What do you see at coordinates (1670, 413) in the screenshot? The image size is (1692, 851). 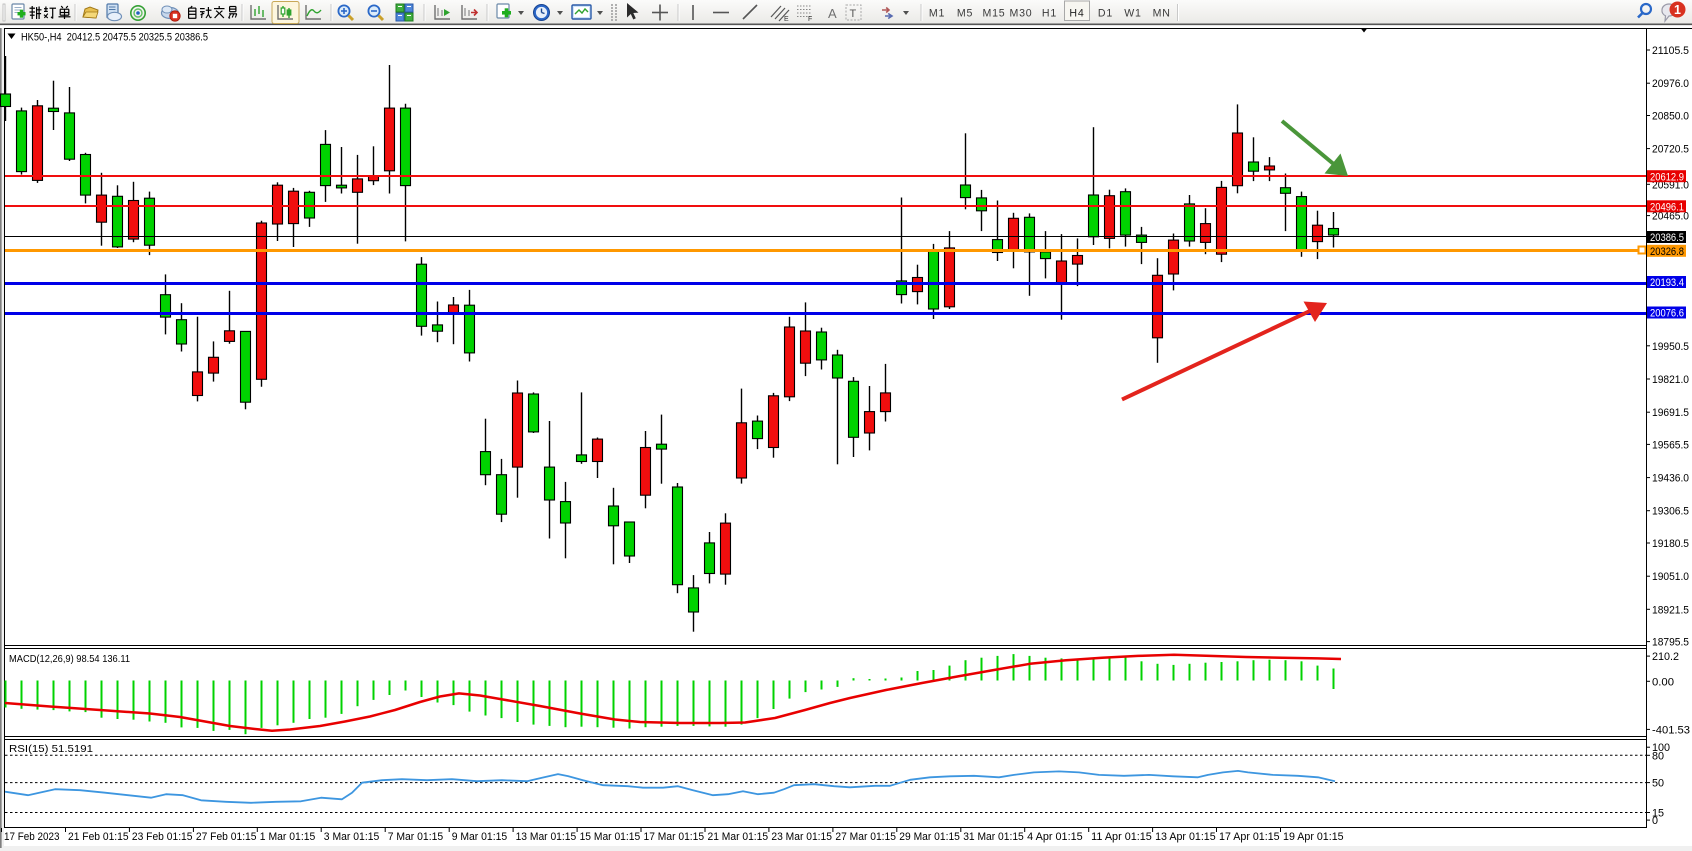 I see `svg-text: 19691.5` at bounding box center [1670, 413].